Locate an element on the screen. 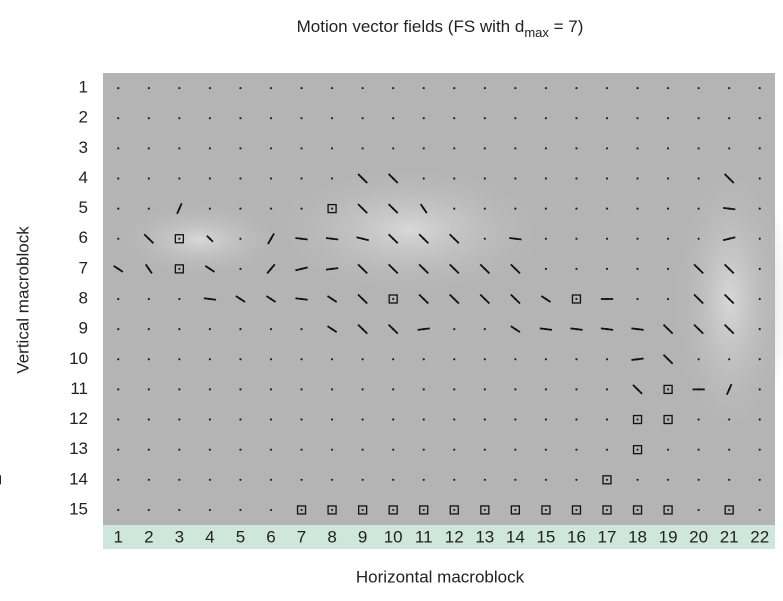 Image resolution: width=783 pixels, height=601 pixels. x-tick-label: 18 is located at coordinates (637, 536).